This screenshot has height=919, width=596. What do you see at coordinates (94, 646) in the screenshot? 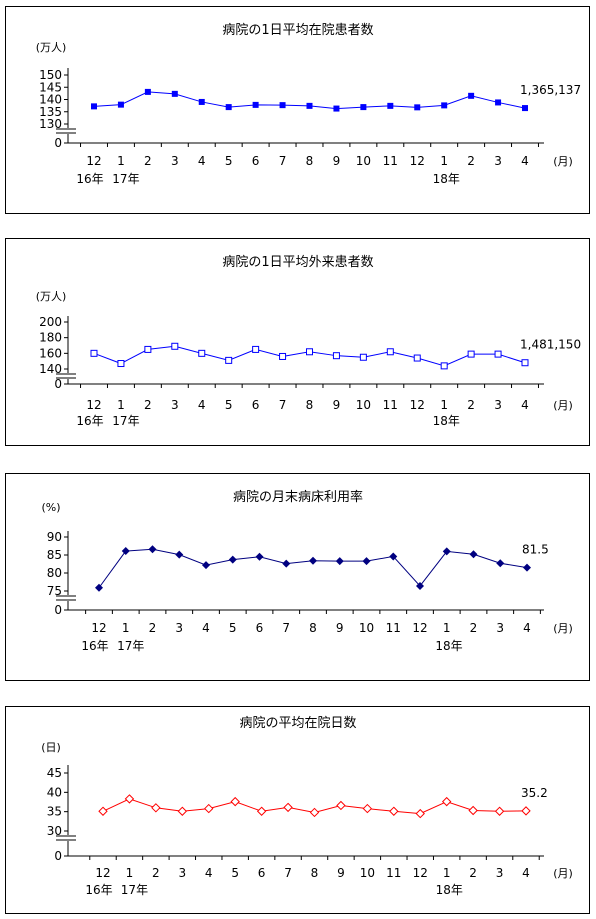
I see `year-label-16: 16年` at bounding box center [94, 646].